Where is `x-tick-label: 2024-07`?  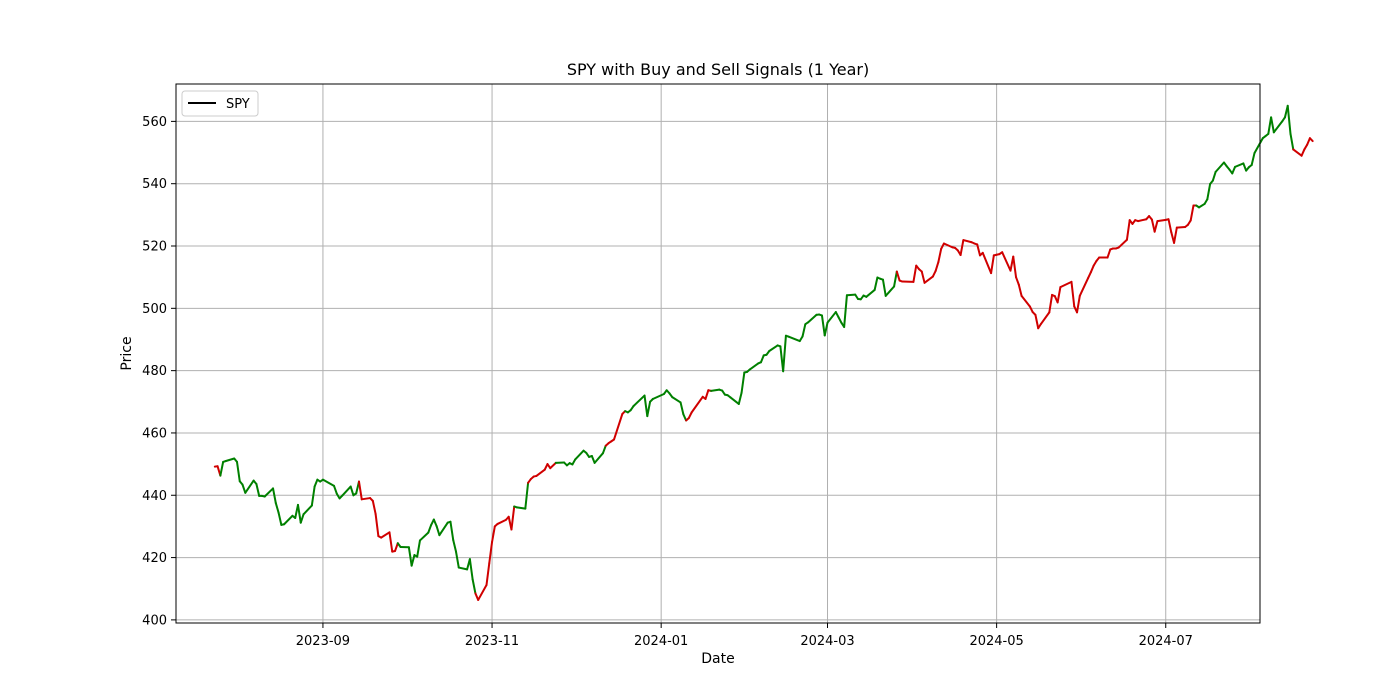 x-tick-label: 2024-07 is located at coordinates (1166, 641).